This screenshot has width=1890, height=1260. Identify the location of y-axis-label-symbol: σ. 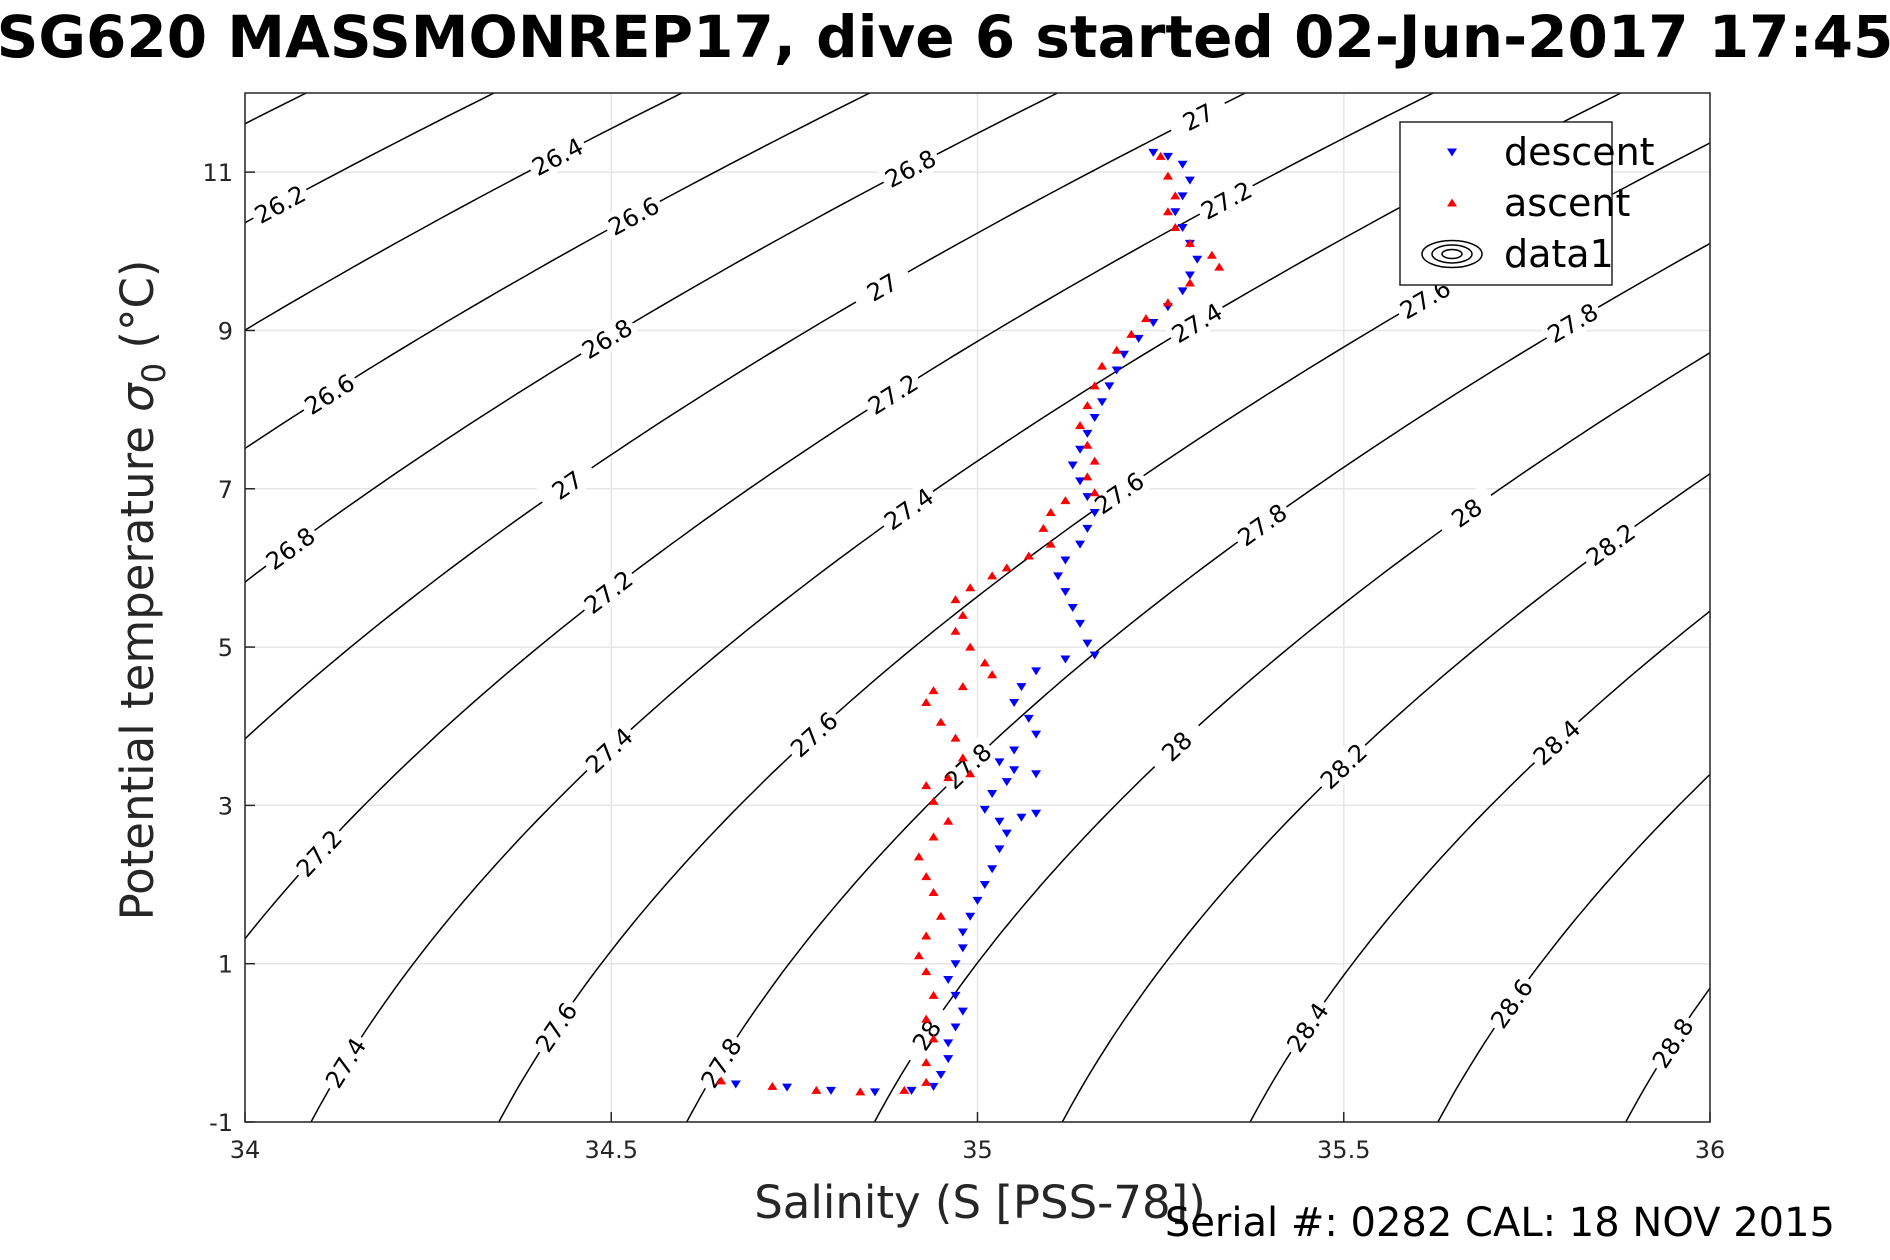
(137, 397).